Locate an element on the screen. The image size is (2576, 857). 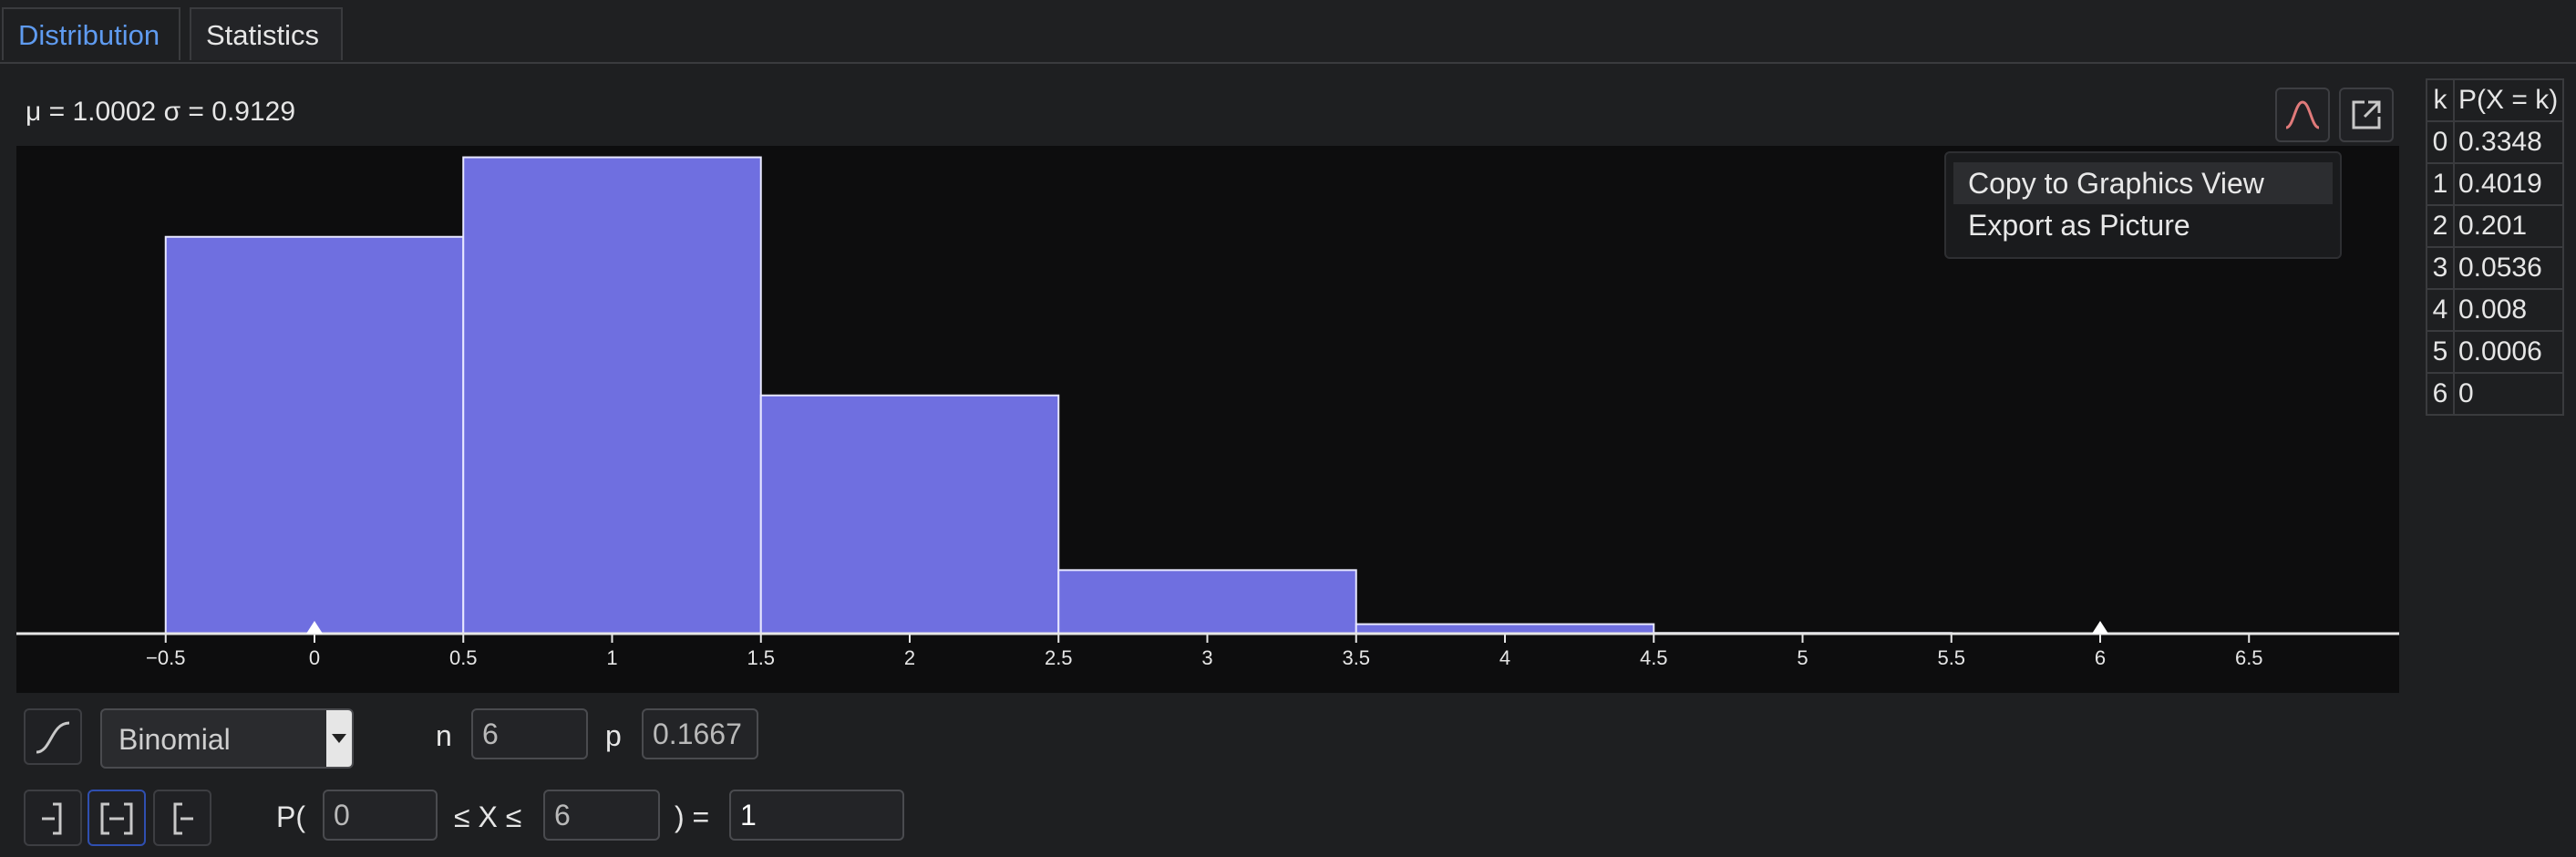
cell-k: 3 is located at coordinates (2440, 268).